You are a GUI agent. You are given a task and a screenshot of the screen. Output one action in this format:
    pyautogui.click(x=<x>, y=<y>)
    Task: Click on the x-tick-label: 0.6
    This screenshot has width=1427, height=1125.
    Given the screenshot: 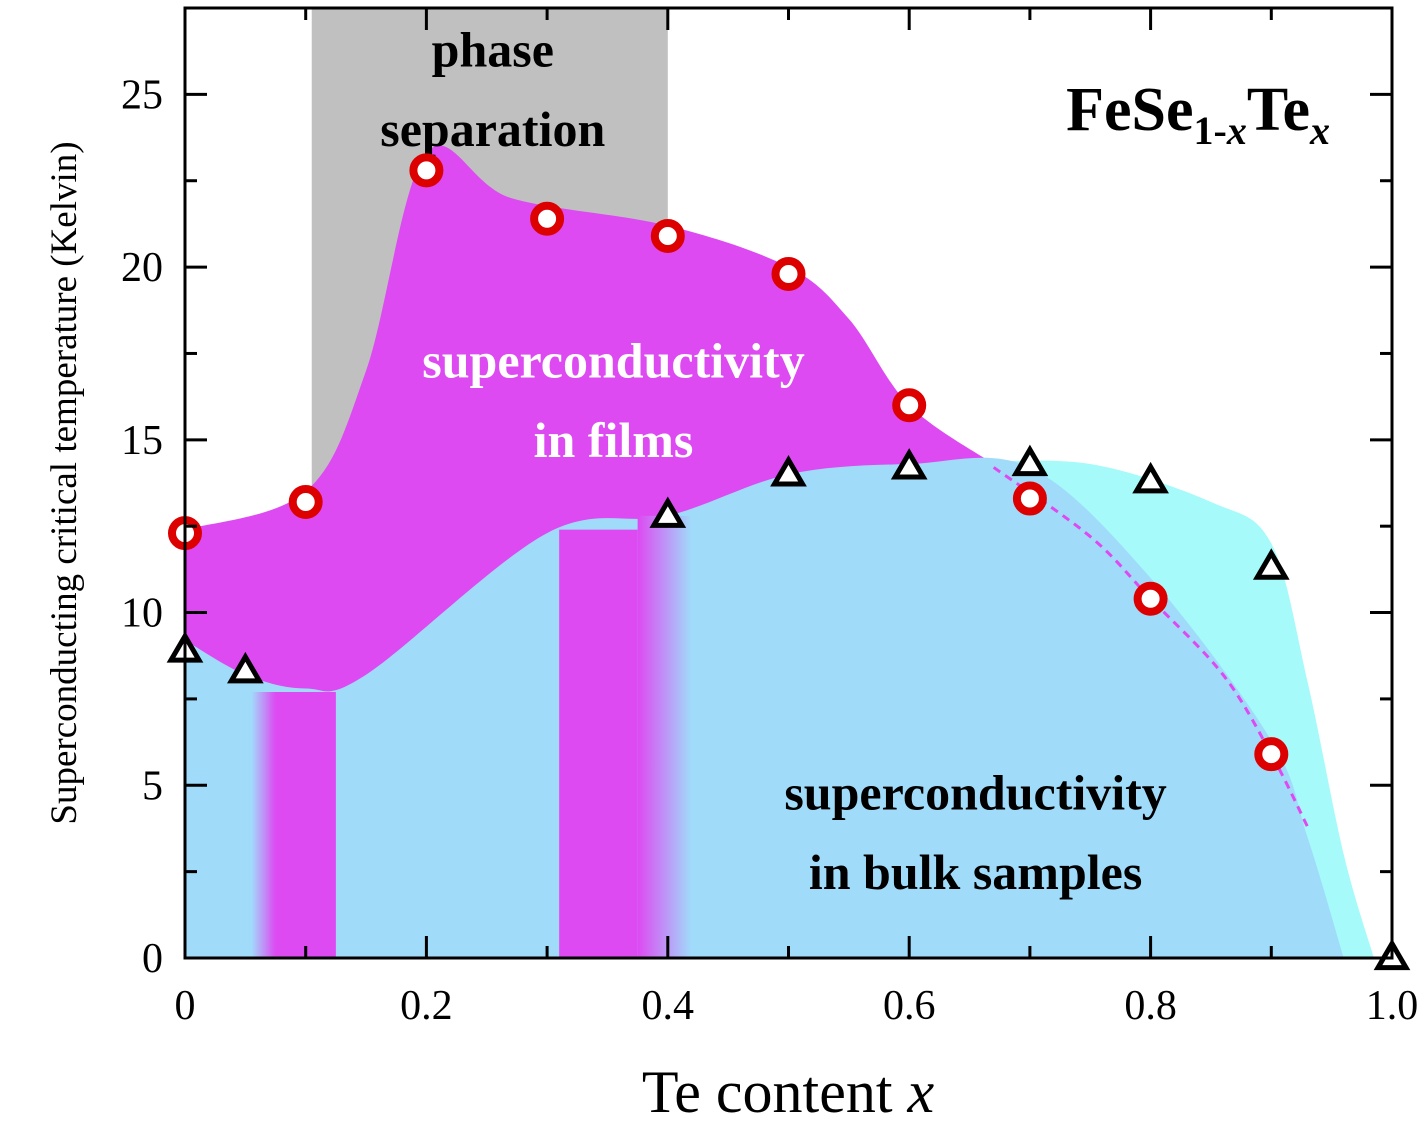 What is the action you would take?
    pyautogui.click(x=909, y=1006)
    